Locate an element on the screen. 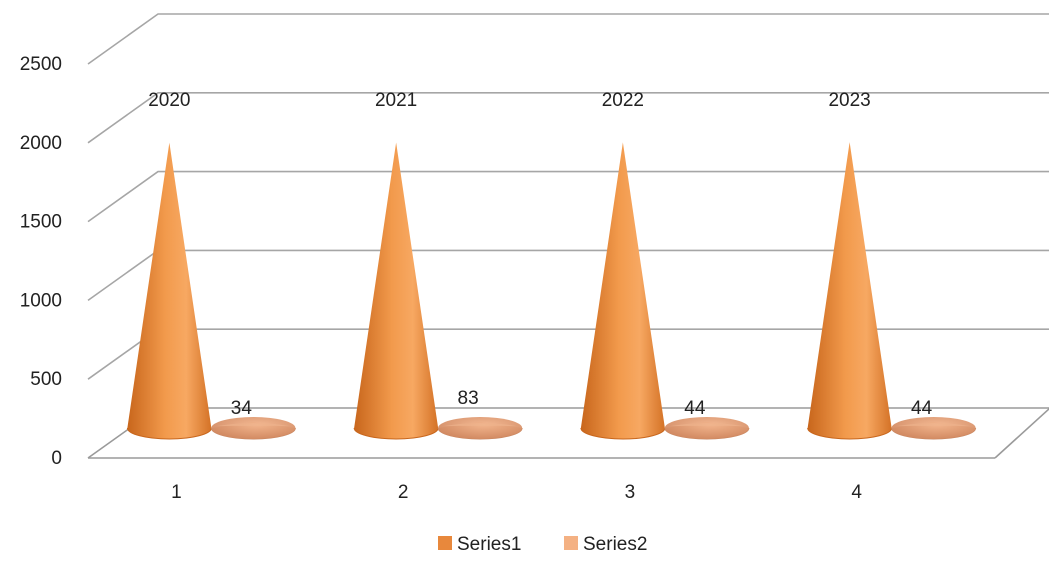  legend-item-series1: Series1 is located at coordinates (479, 544).